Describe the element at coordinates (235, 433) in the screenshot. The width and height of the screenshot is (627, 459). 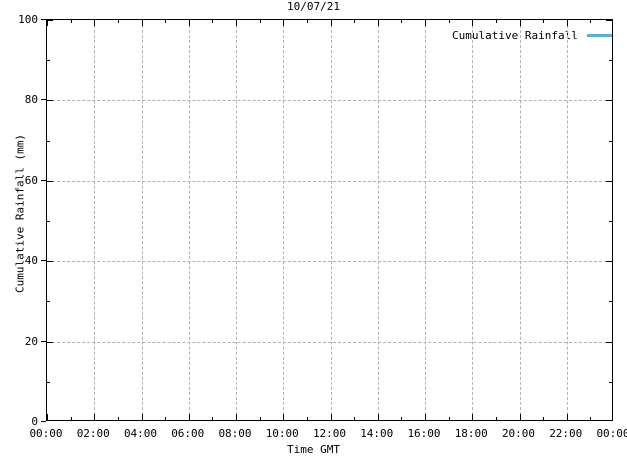
I see `x-axis-tick-label: 08:00` at that location.